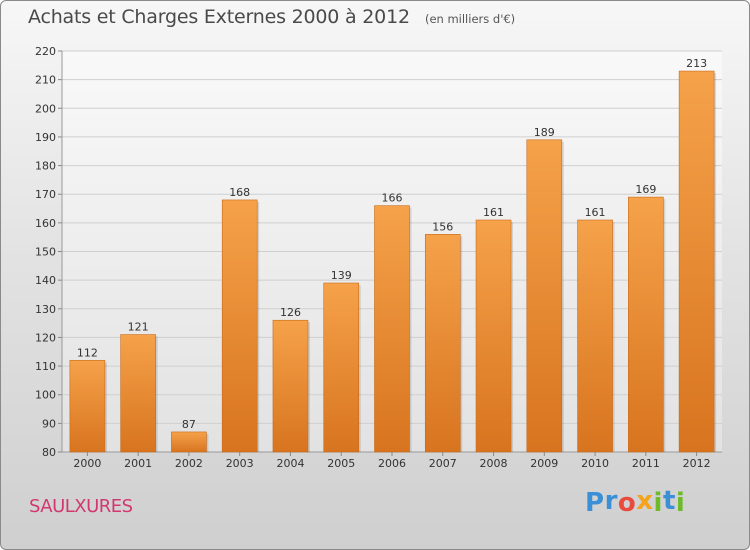 Image resolution: width=750 pixels, height=550 pixels. What do you see at coordinates (627, 503) in the screenshot?
I see `logo-letter: o` at bounding box center [627, 503].